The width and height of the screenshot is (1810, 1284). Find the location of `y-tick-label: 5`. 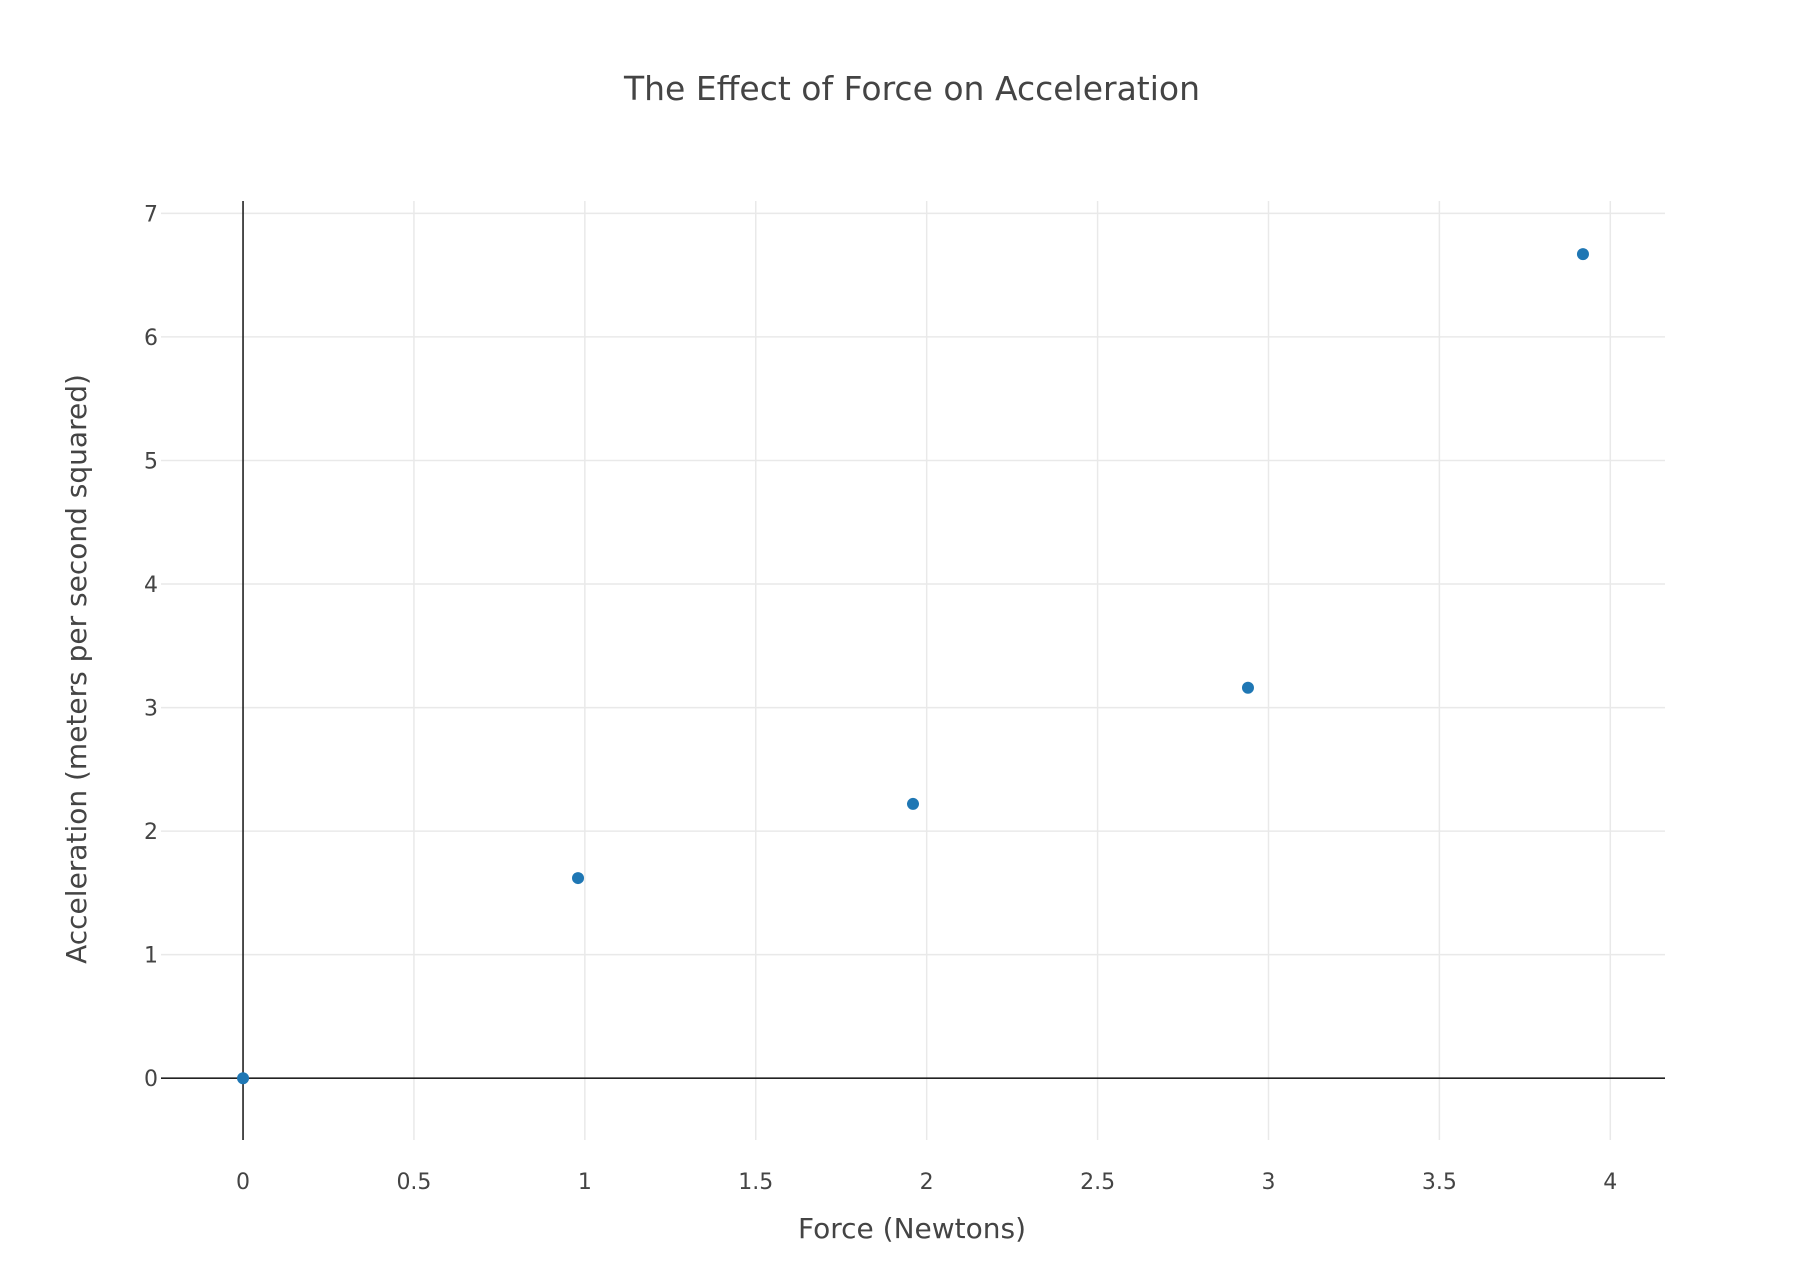

y-tick-label: 5 is located at coordinates (151, 461).